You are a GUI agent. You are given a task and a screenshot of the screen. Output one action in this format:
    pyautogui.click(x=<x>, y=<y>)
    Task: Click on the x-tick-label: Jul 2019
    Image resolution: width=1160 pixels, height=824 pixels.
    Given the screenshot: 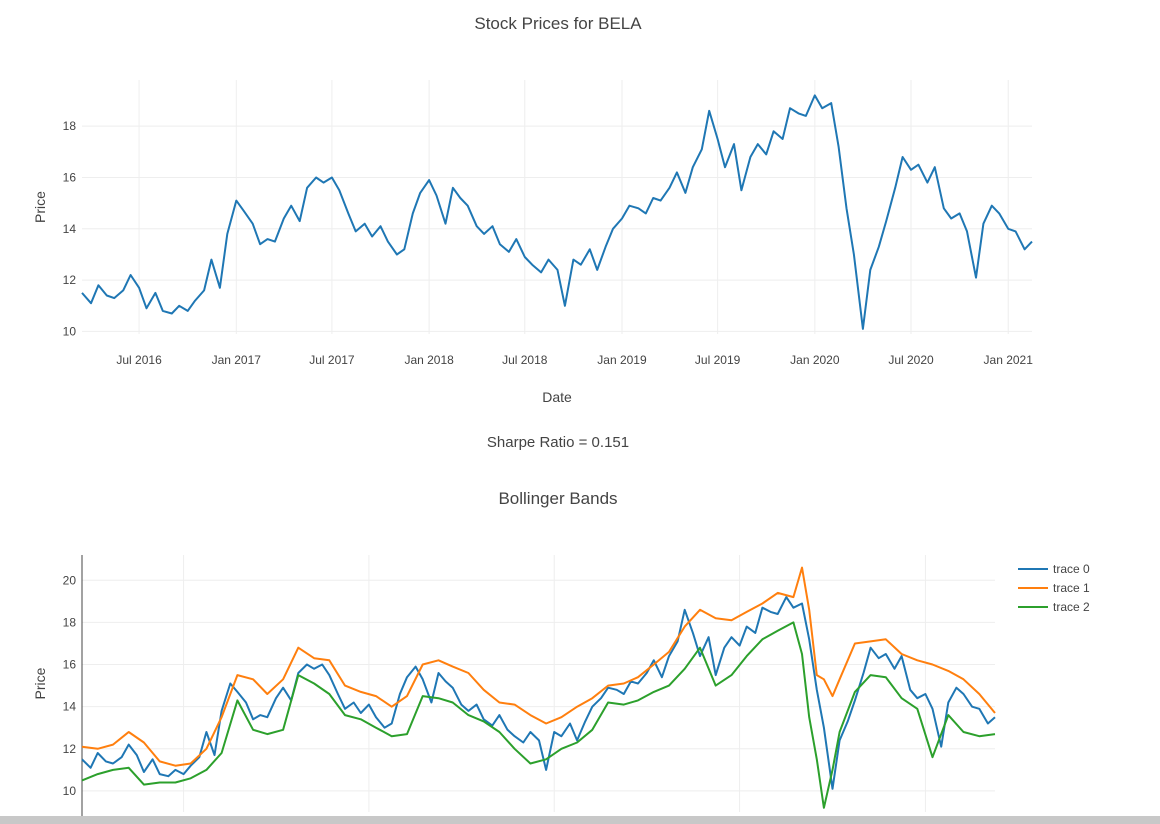 What is the action you would take?
    pyautogui.click(x=718, y=360)
    